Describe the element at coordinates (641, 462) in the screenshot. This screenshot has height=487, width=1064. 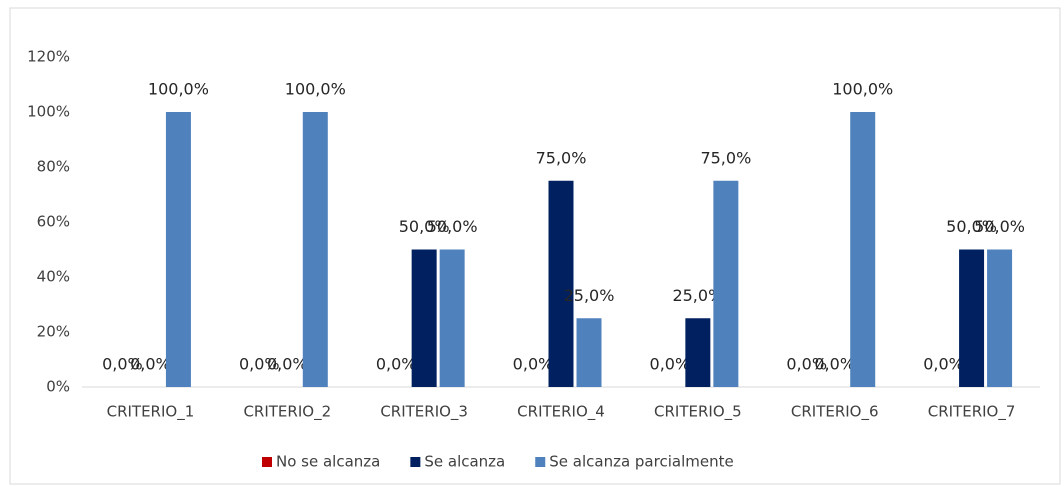
I see `legend-label: Se alcanza parcialmente` at that location.